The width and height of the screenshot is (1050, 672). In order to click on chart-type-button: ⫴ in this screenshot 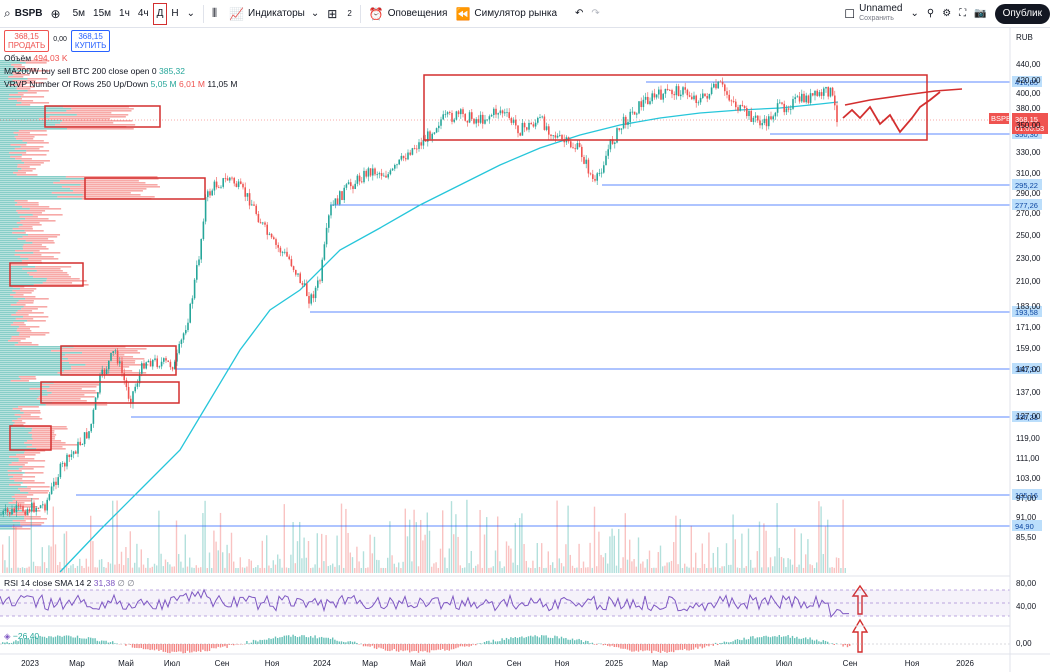, I will do `click(216, 14)`.